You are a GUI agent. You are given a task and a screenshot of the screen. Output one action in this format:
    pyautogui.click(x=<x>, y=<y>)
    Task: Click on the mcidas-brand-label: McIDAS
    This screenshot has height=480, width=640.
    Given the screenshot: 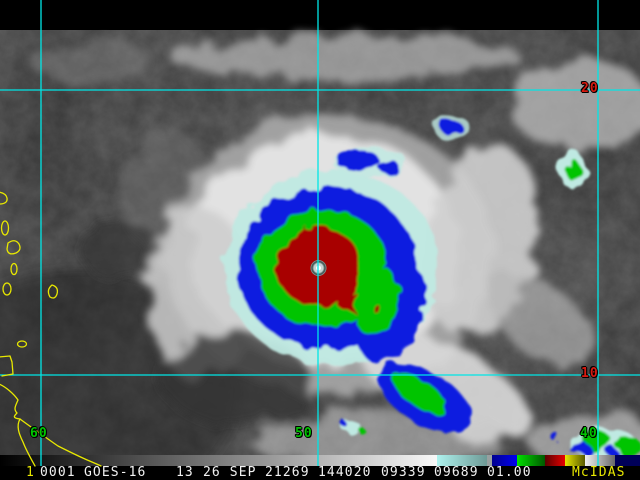 What is the action you would take?
    pyautogui.click(x=599, y=472)
    